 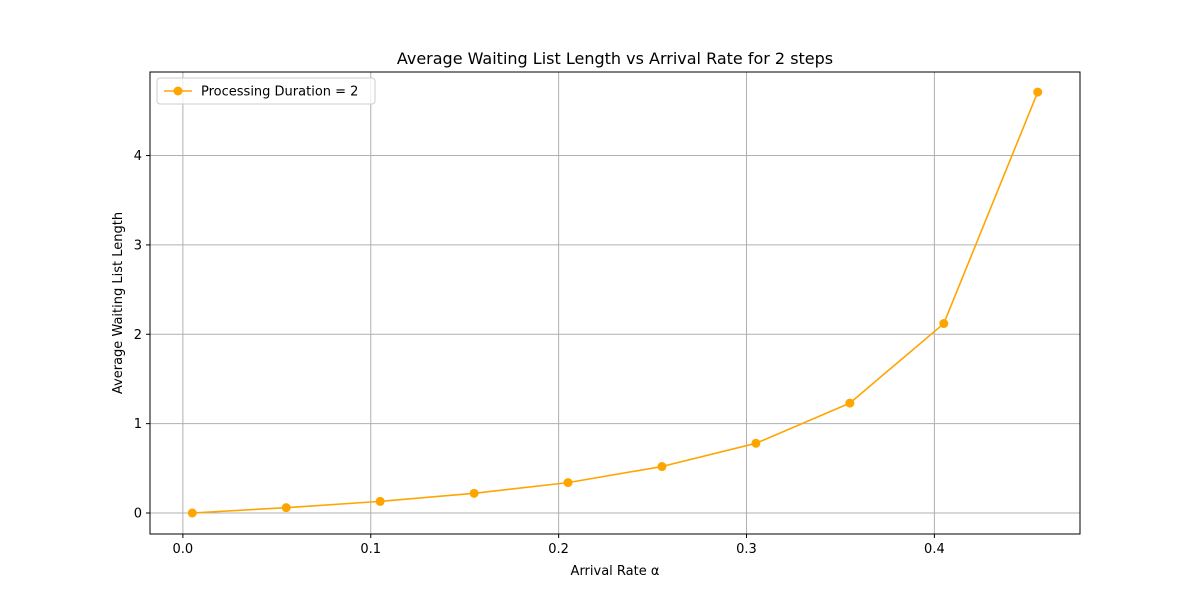 What do you see at coordinates (138, 514) in the screenshot?
I see `y-tick-label: 0` at bounding box center [138, 514].